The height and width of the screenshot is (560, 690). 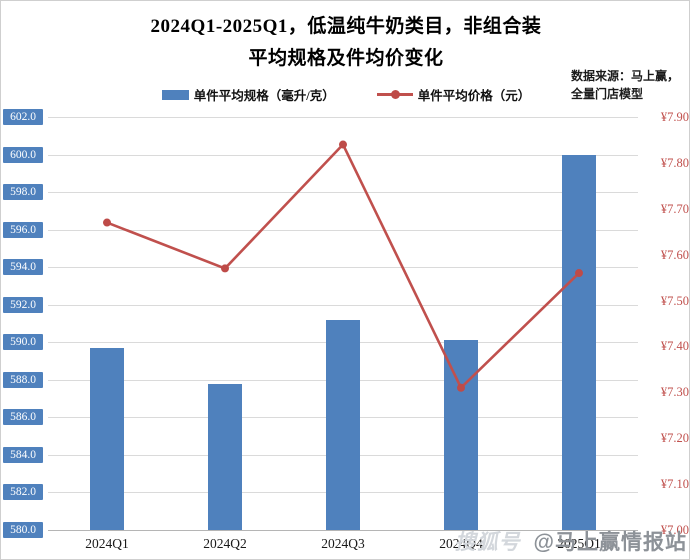 What do you see at coordinates (225, 268) in the screenshot?
I see `price-marker-2024Q2` at bounding box center [225, 268].